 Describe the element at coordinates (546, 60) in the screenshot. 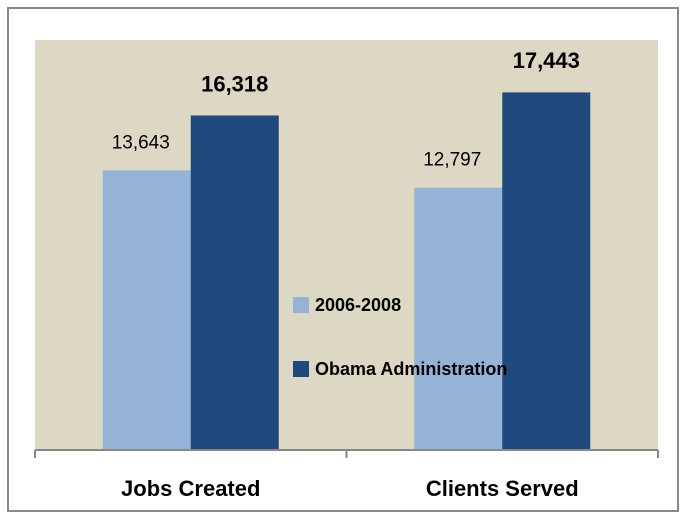

I see `data-label: 17,443` at that location.